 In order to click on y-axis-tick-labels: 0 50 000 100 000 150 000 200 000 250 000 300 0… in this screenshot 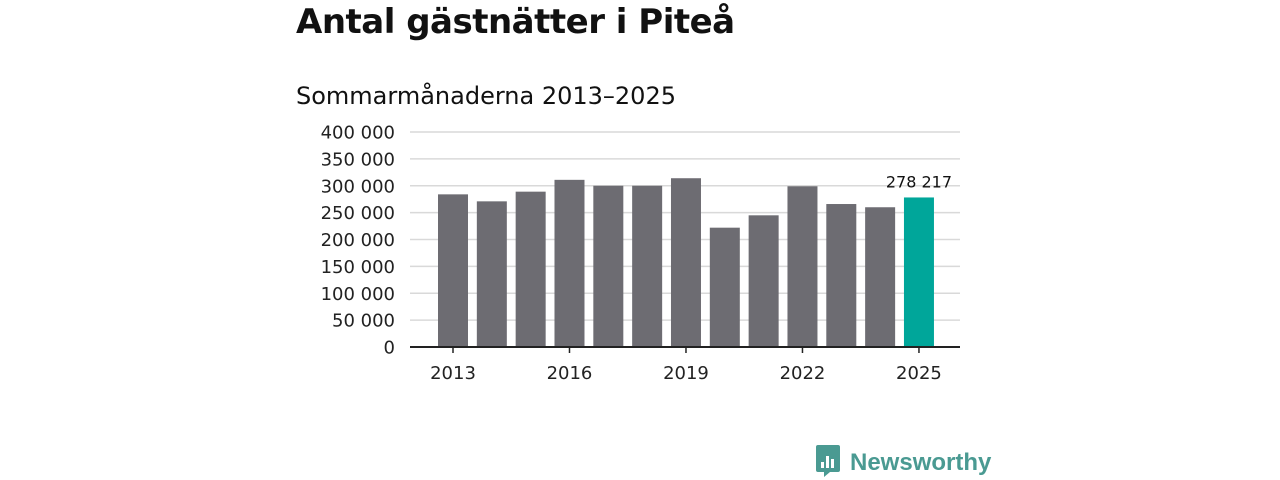, I will do `click(358, 241)`.